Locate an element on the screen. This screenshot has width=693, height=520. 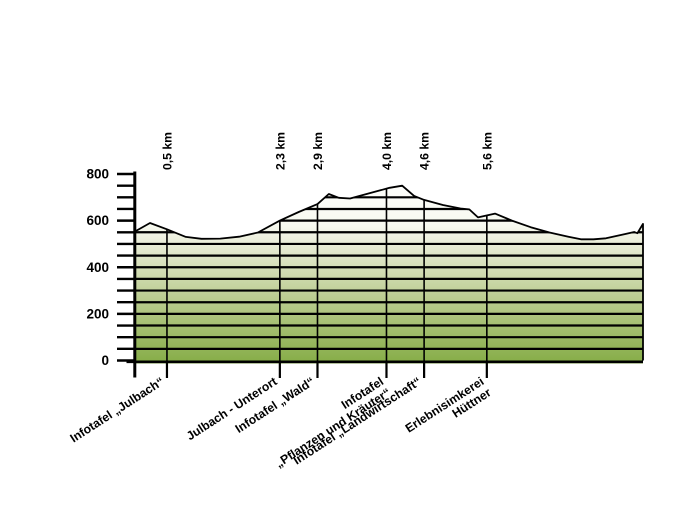
y-axis-label: 0 is located at coordinates (105, 360).